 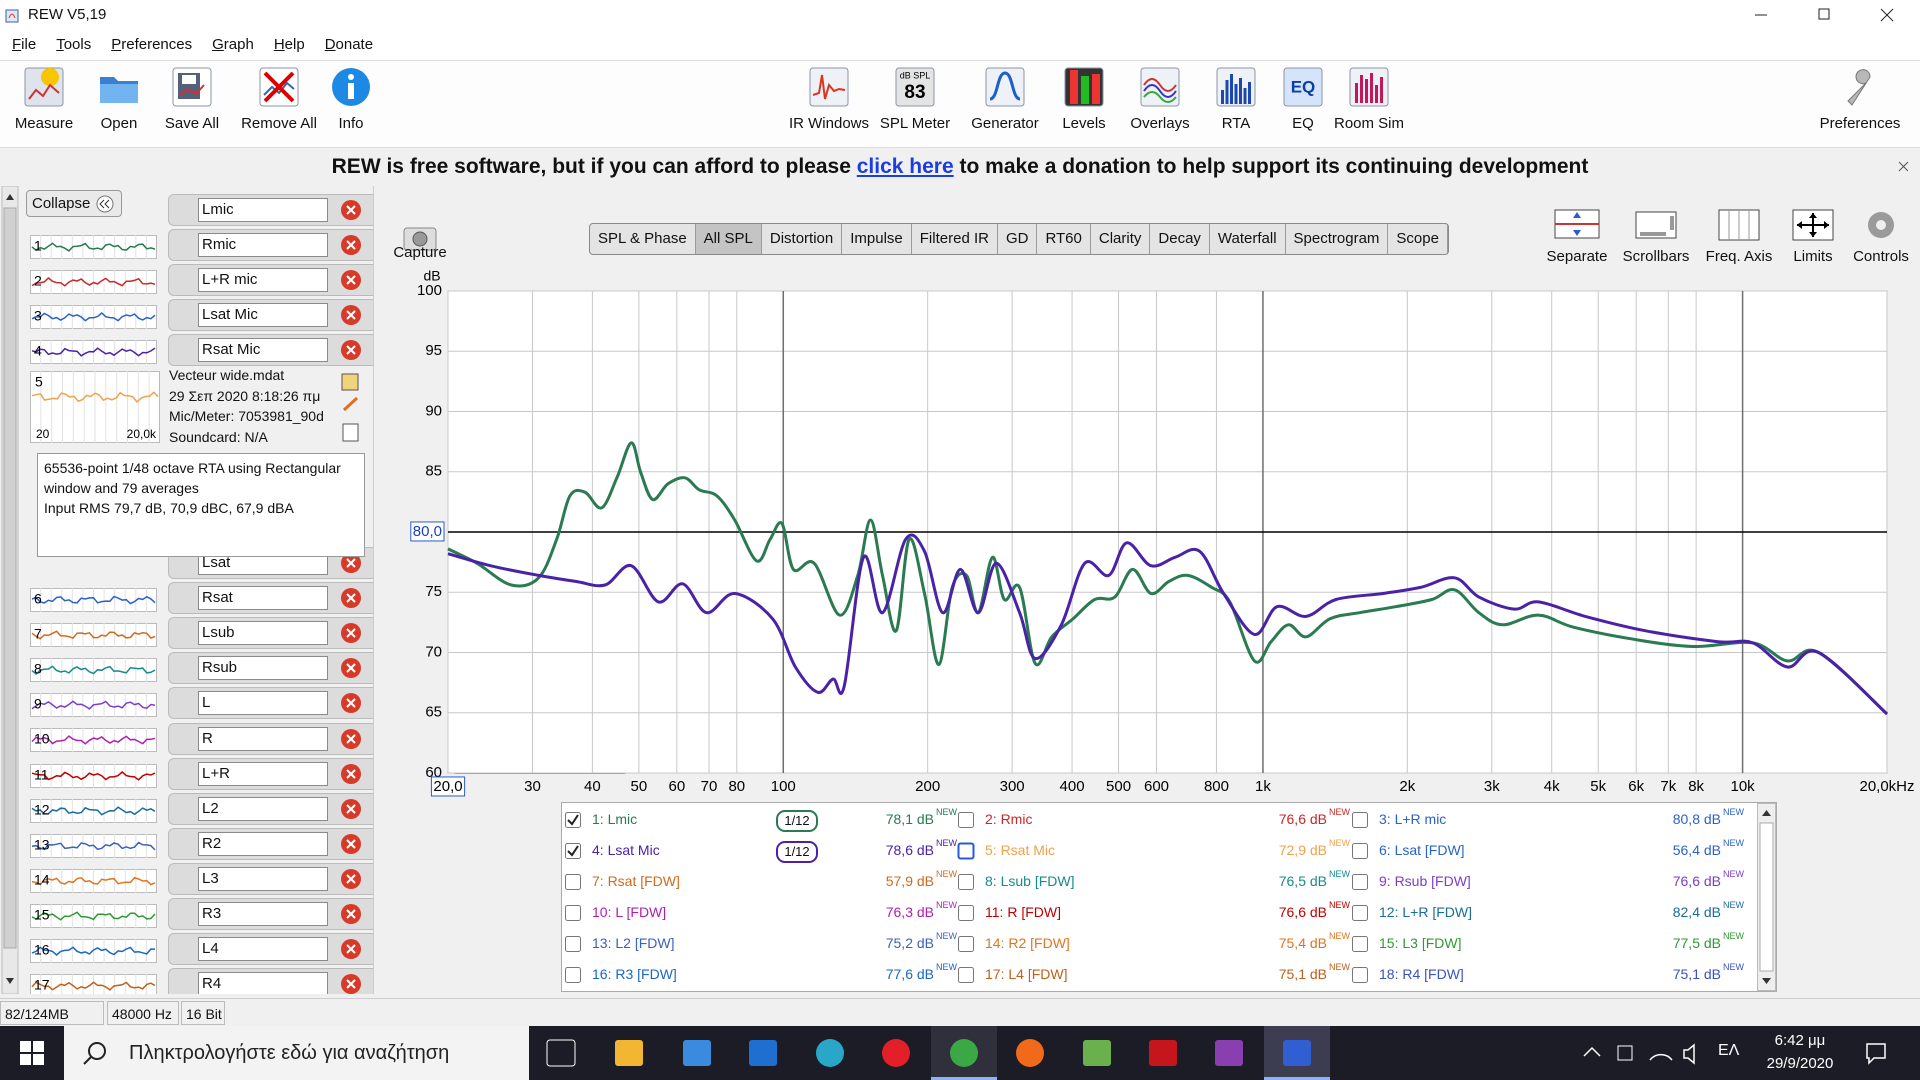 What do you see at coordinates (93, 915) in the screenshot?
I see `measurement-thumbnail: 15` at bounding box center [93, 915].